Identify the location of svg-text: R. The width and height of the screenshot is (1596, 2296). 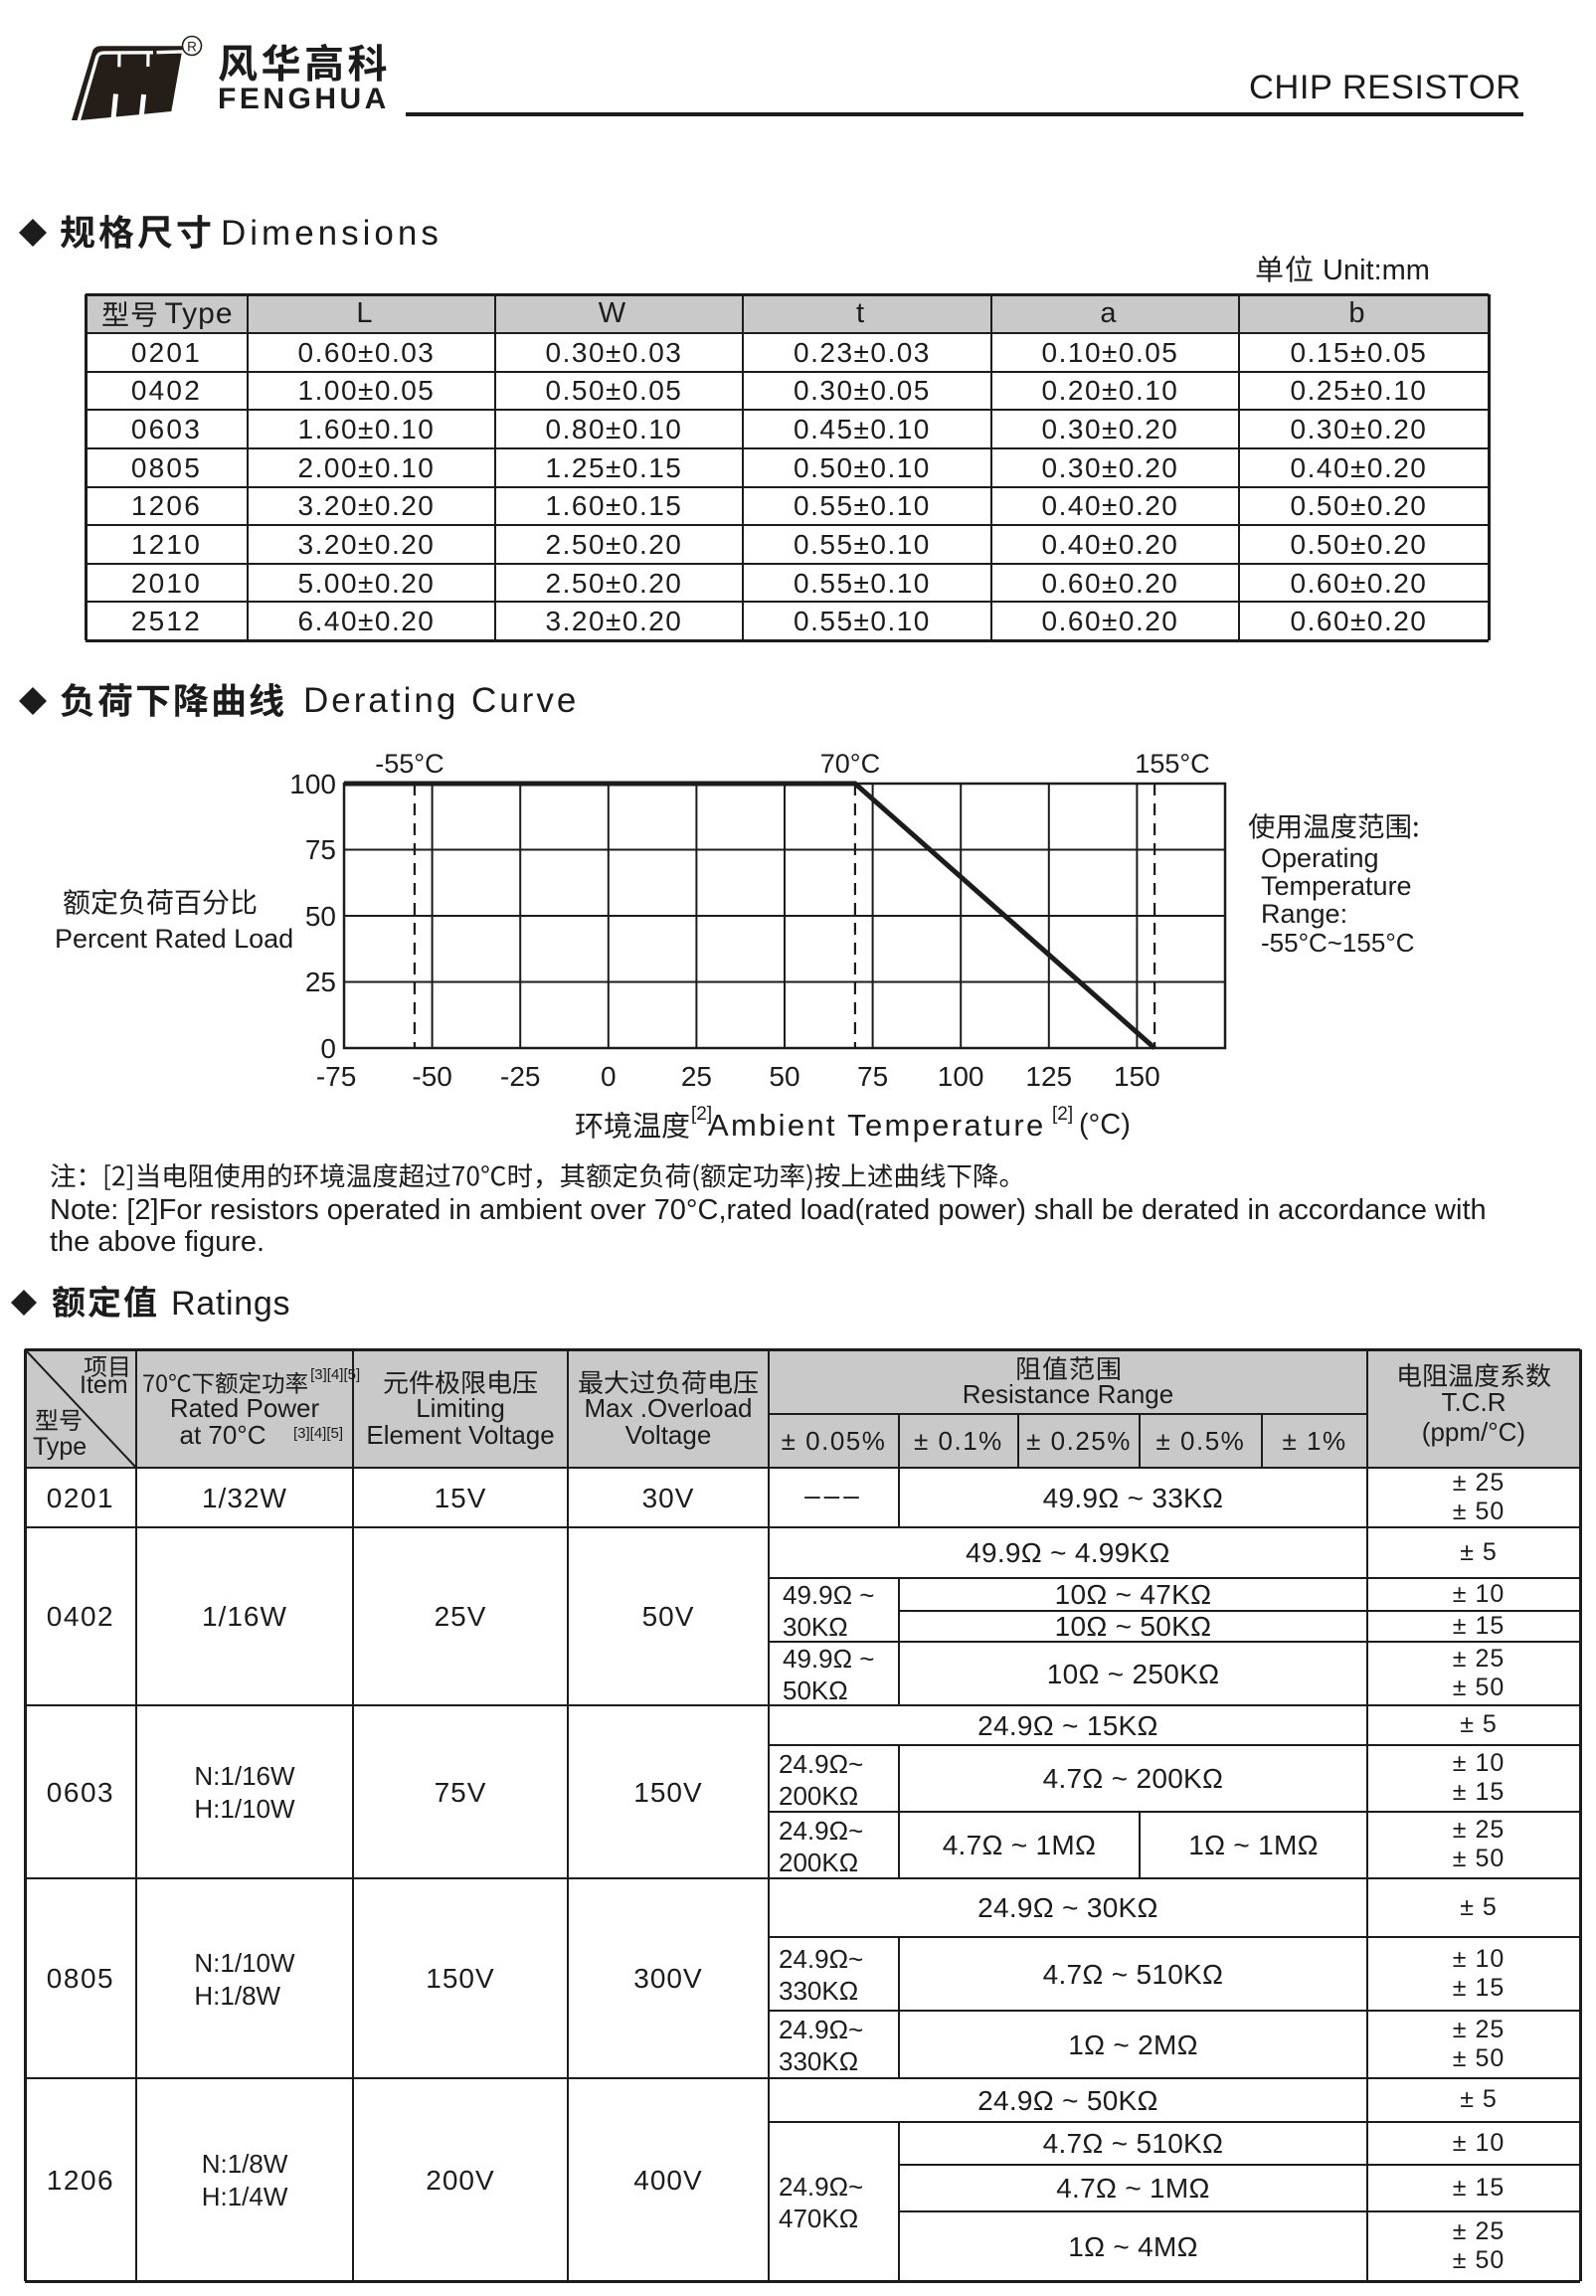
(192, 47).